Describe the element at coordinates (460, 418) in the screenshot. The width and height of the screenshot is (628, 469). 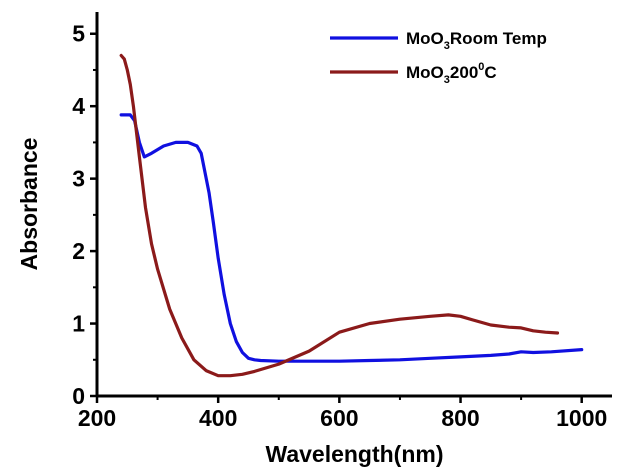
I see `x-tick-label: 800` at that location.